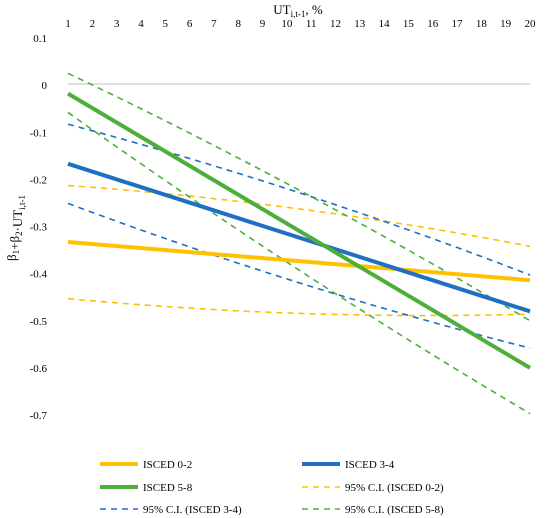  I want to click on y-title-sub: 1, so click(16, 252).